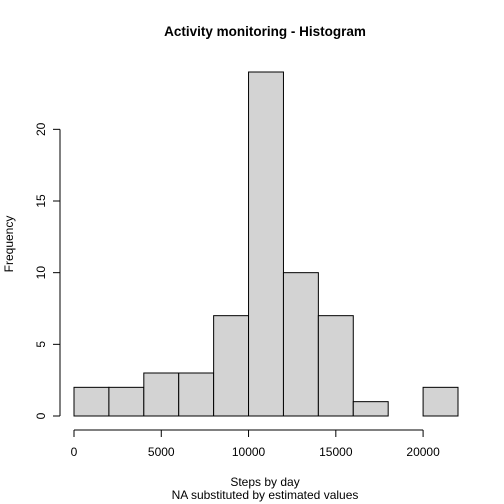 The width and height of the screenshot is (504, 504). What do you see at coordinates (41, 129) in the screenshot?
I see `y-tick-label: 20` at bounding box center [41, 129].